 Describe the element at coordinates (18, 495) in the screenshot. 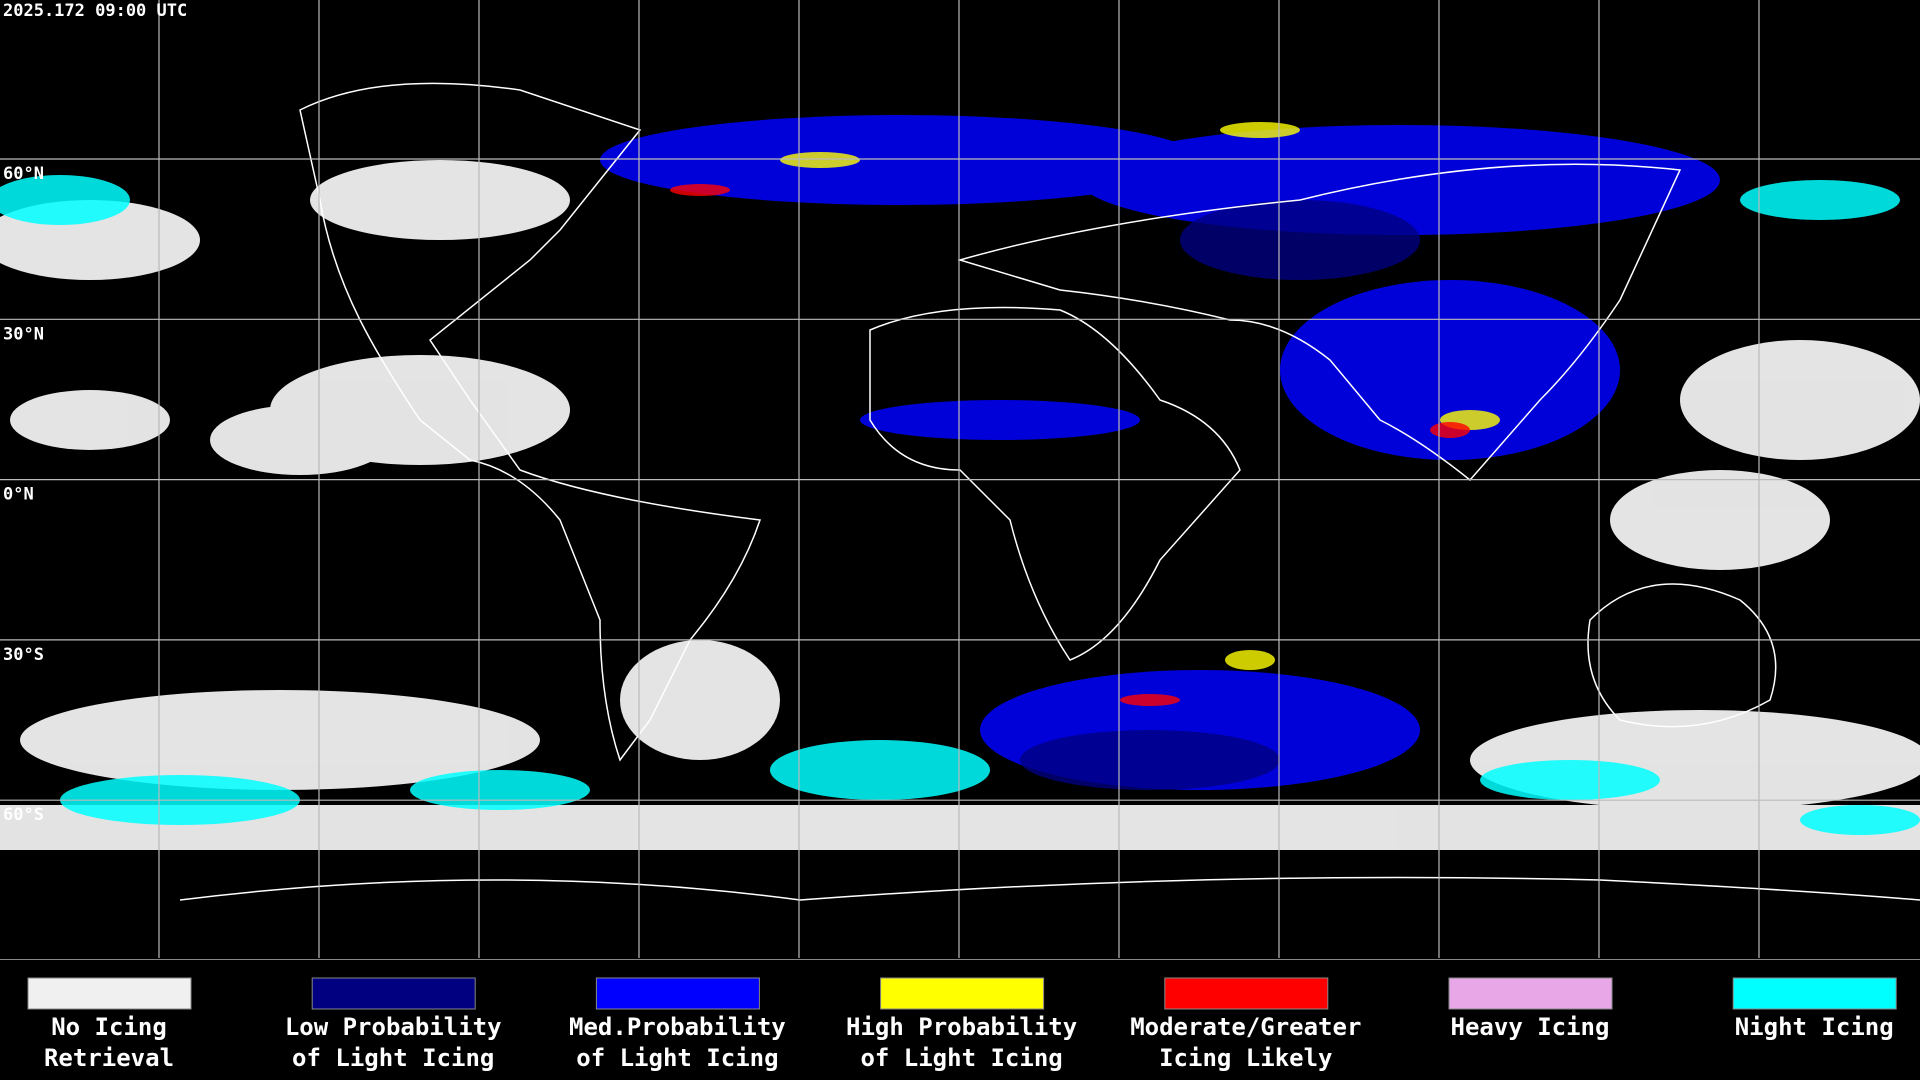

I see `latitude-label: 0°N` at that location.